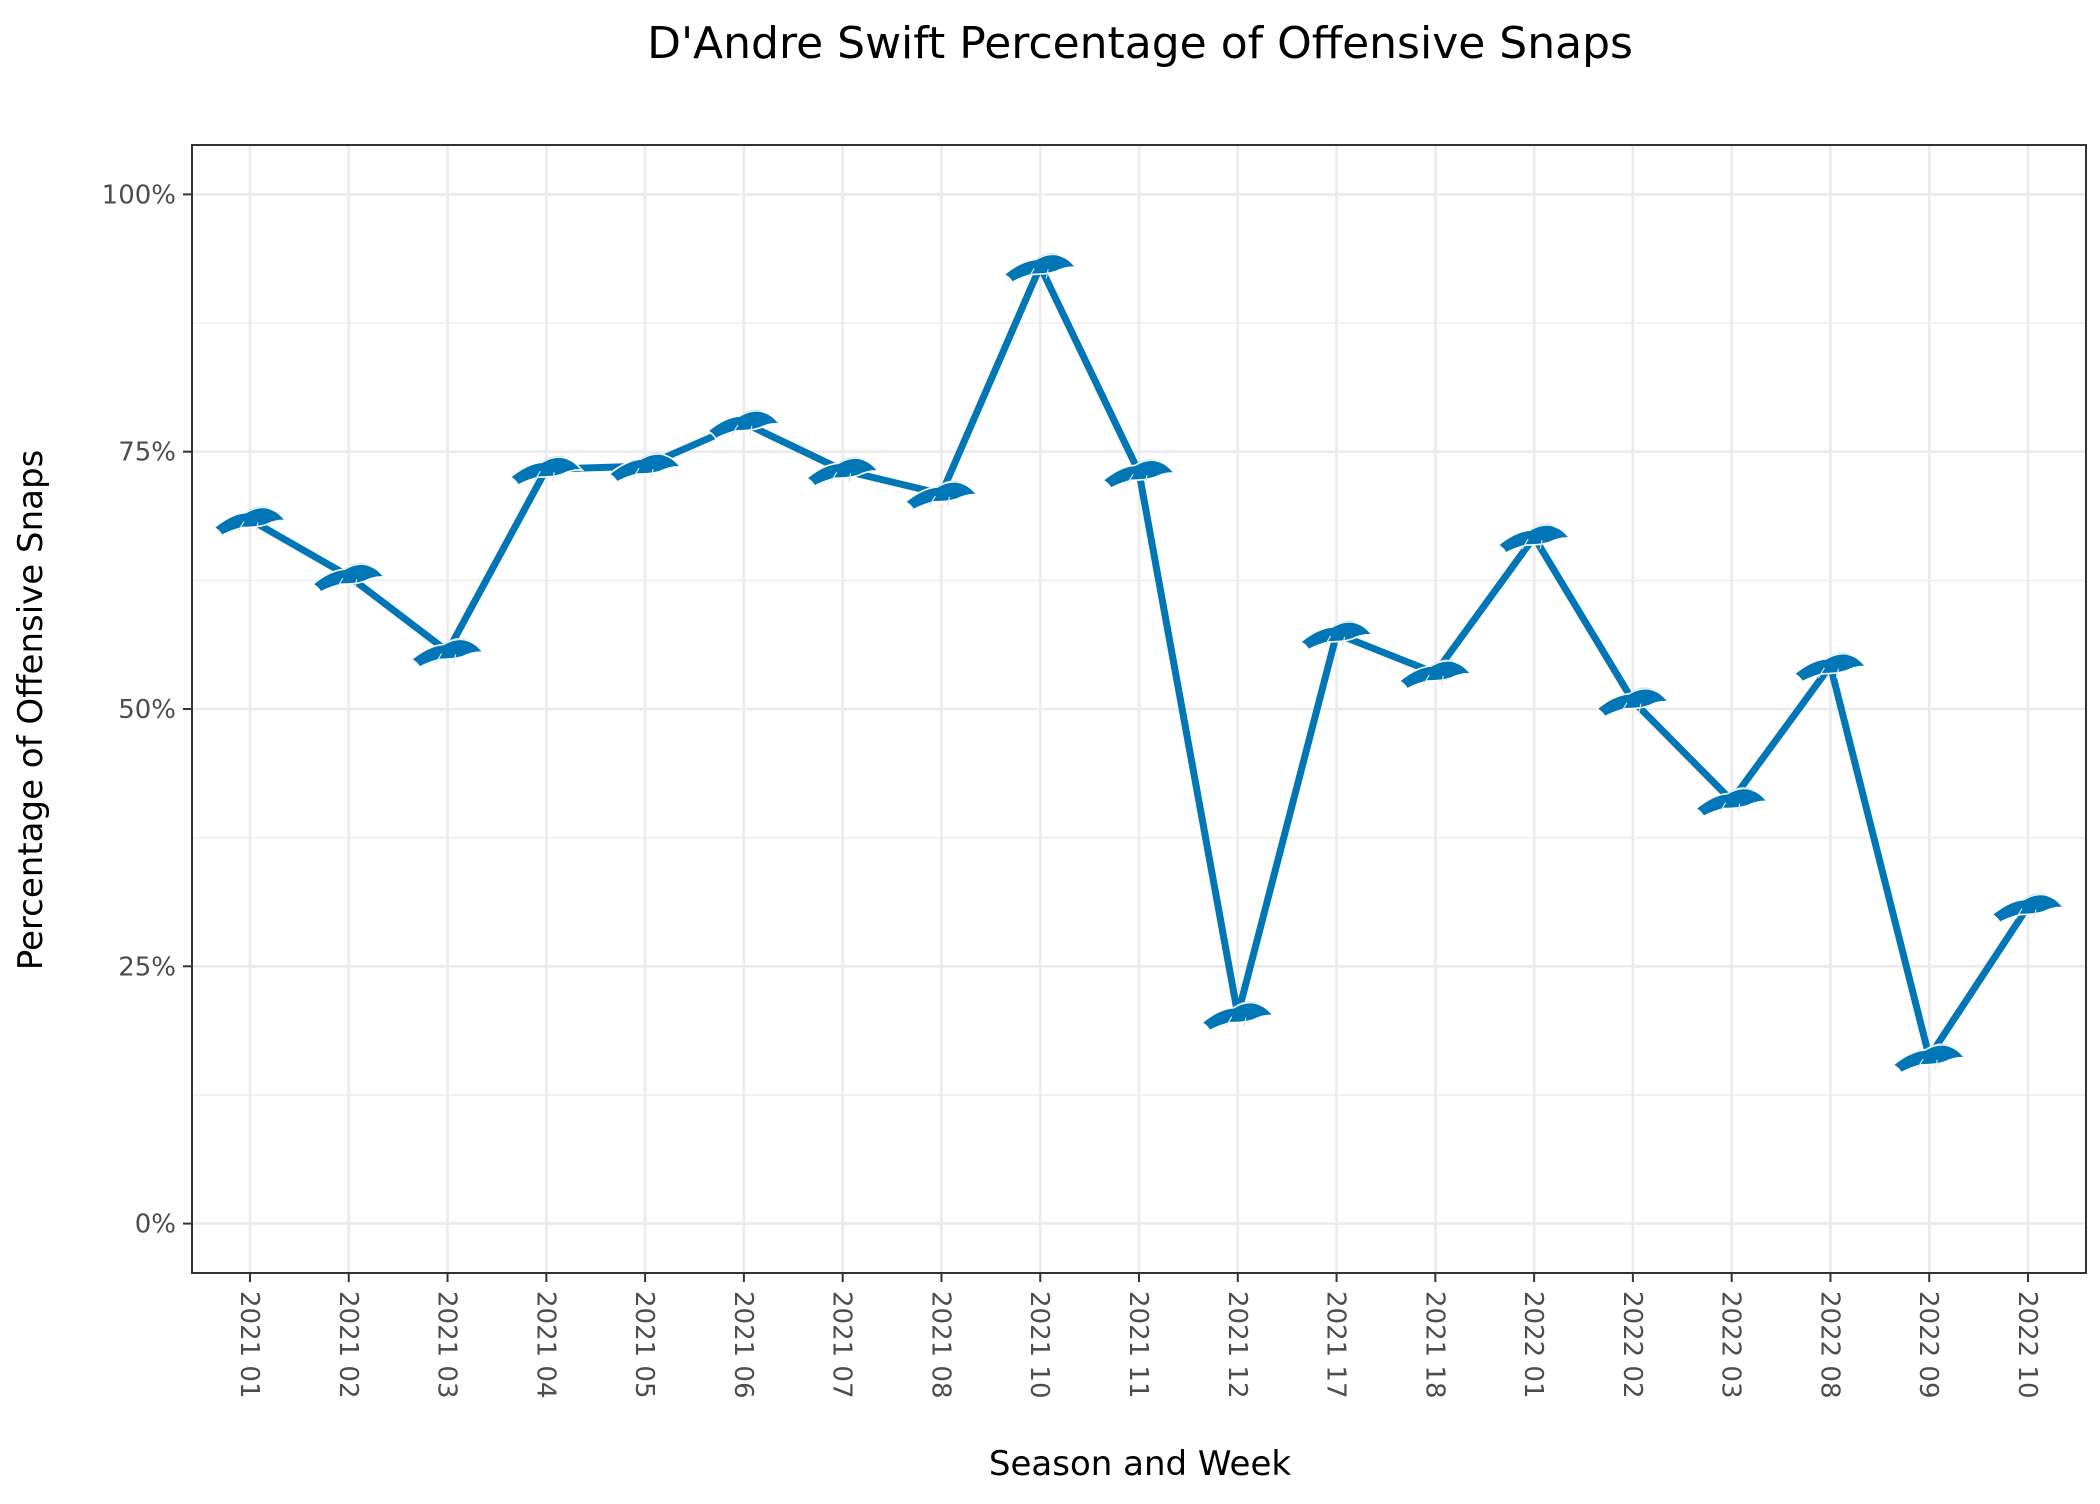  I want to click on x-tick-label: 2021 17, so click(1336, 1345).